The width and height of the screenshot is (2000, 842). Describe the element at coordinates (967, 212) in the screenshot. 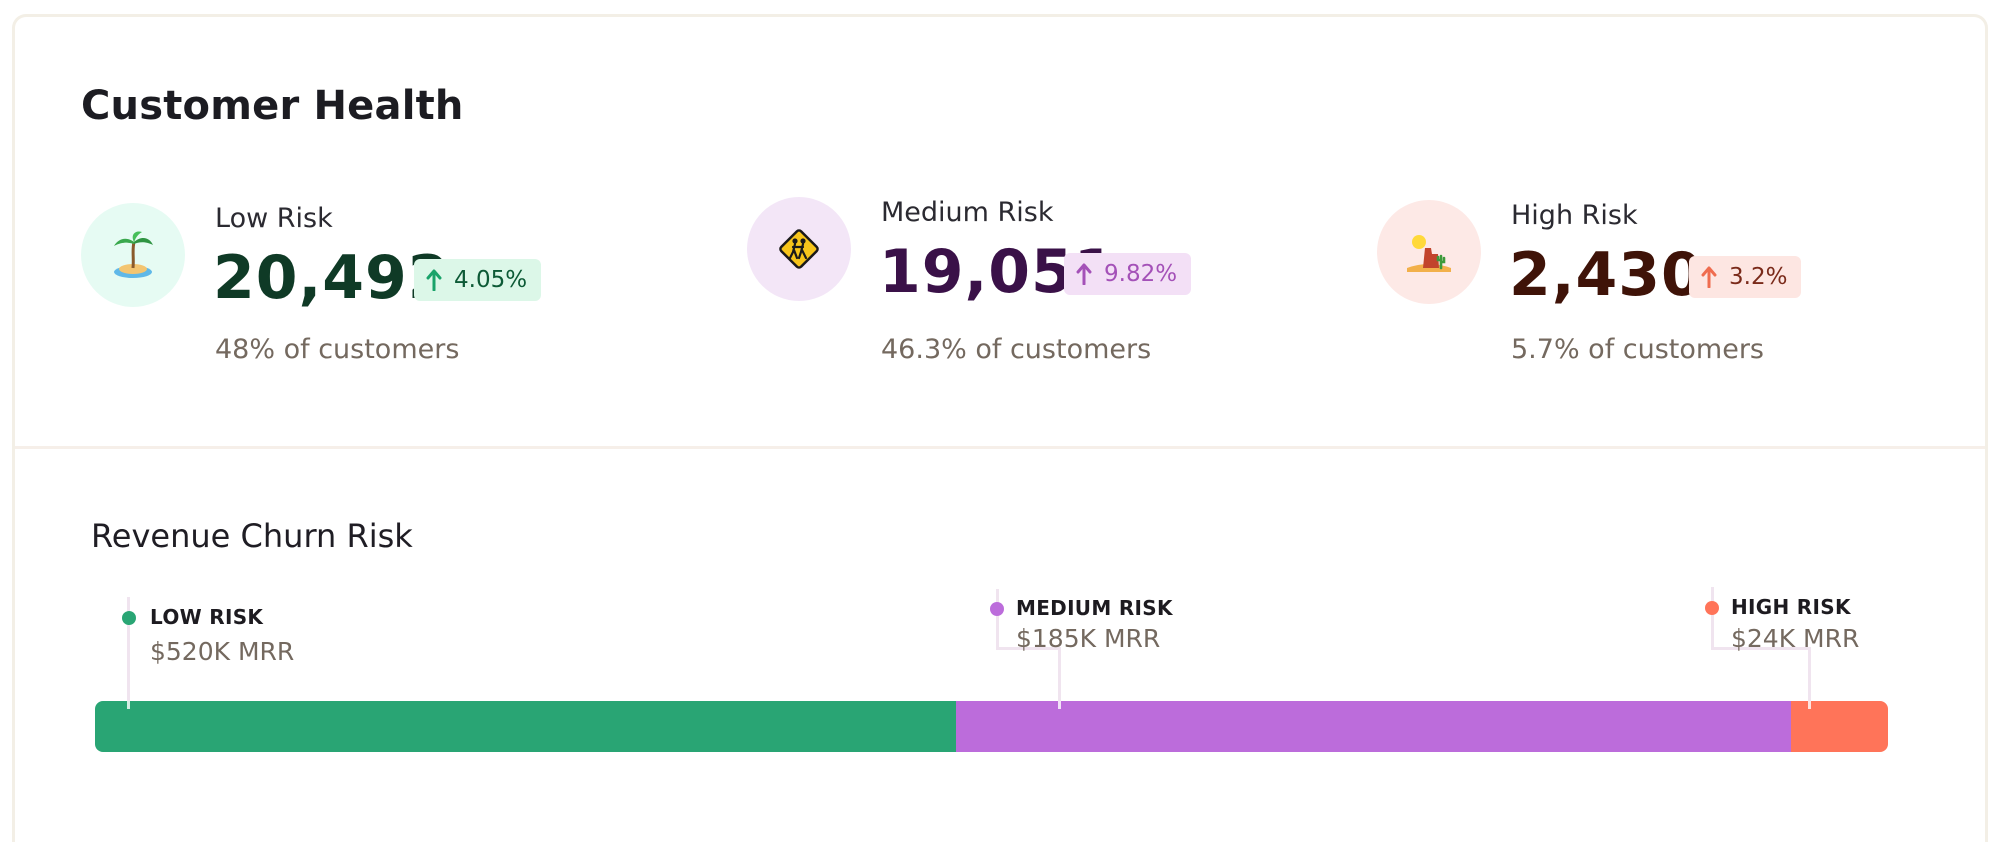

I see `medium-risk-label: Medium Risk` at that location.